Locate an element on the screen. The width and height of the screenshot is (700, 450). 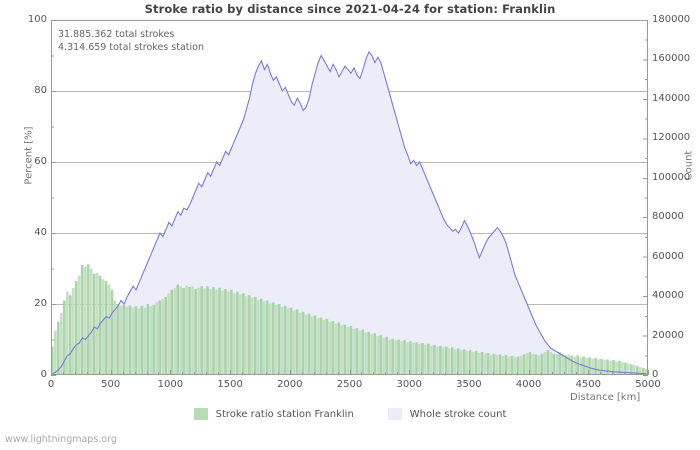
axis-tick-label: 500 is located at coordinates (111, 384).